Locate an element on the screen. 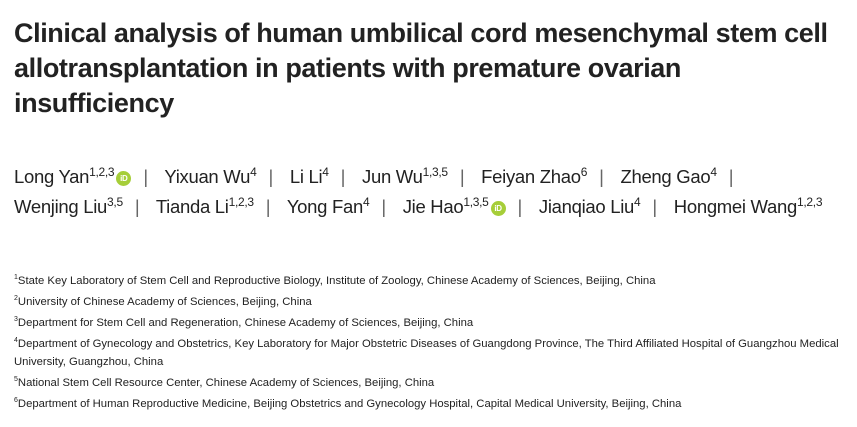  author-name: Feiyan Zhao is located at coordinates (531, 176).